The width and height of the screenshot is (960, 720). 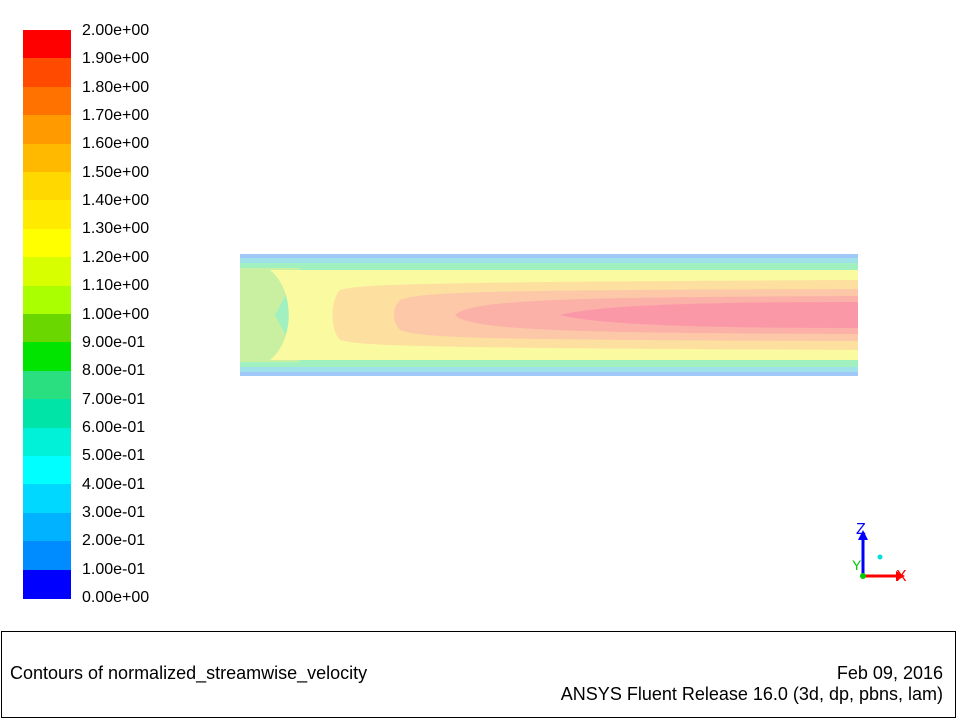 I want to click on colorbar-tick-label: 6.00e-01, so click(x=114, y=427).